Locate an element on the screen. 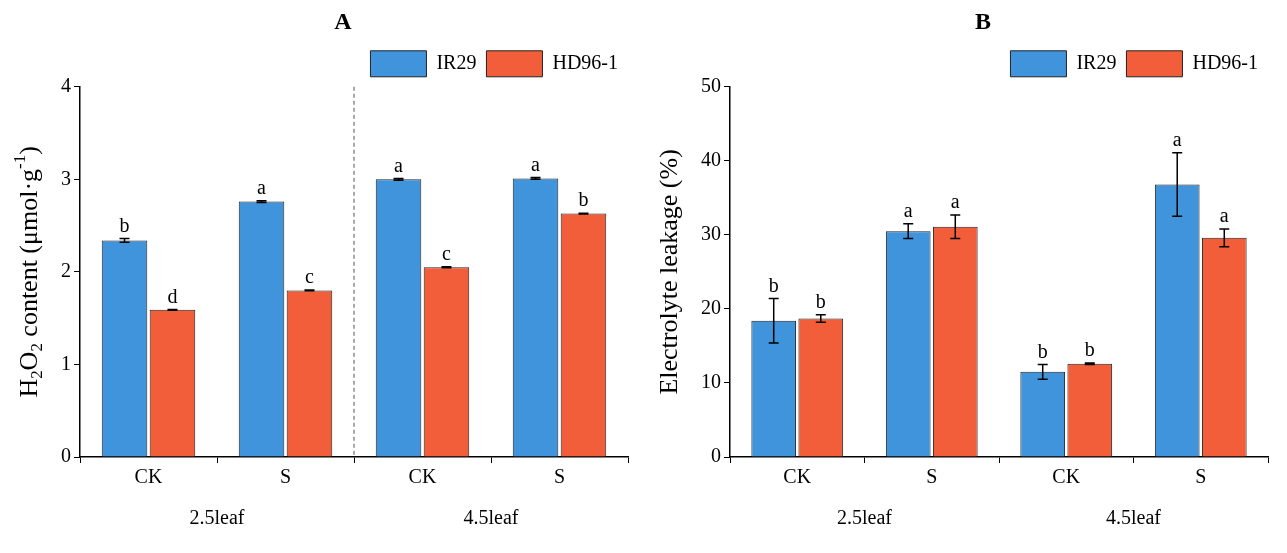 The height and width of the screenshot is (553, 1287). y-tick-label: 2 is located at coordinates (66, 270).